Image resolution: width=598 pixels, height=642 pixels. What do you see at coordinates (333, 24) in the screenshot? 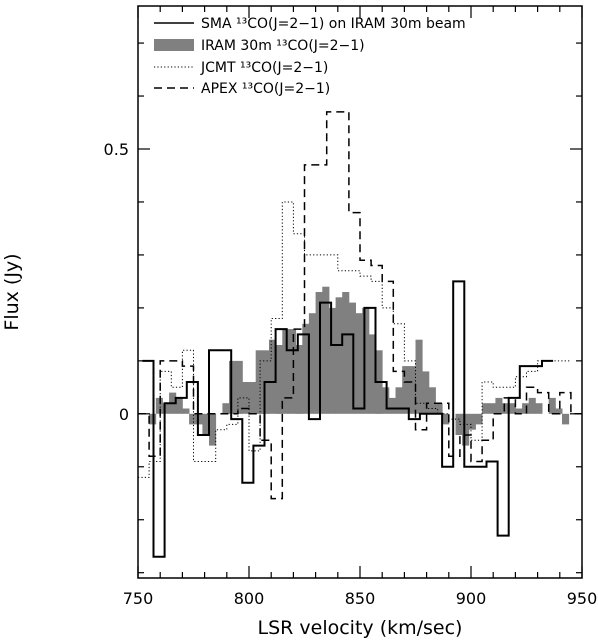
I see `legend-entry-label: SMA ¹³CO(J=2−1) on IRAM 30m beam` at bounding box center [333, 24].